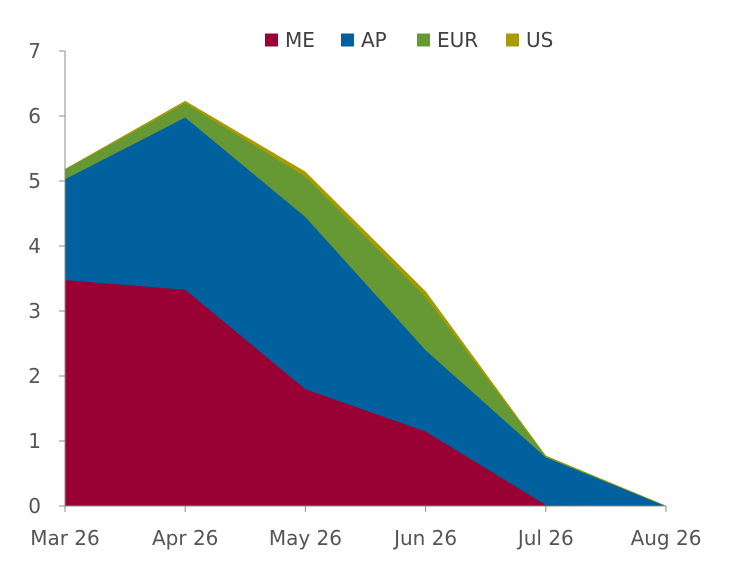 This screenshot has height=575, width=731. Describe the element at coordinates (34, 376) in the screenshot. I see `y-tick-label: 2` at that location.